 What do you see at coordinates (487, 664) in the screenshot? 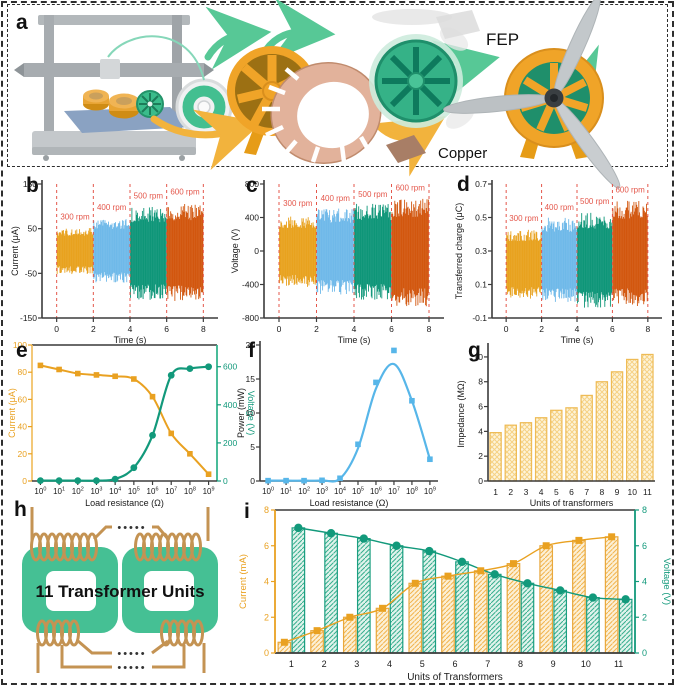
I see `svg-text: 7` at bounding box center [487, 664].